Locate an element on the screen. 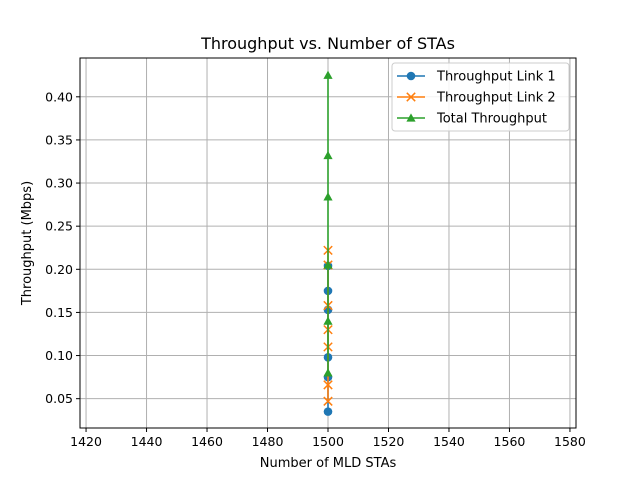 The width and height of the screenshot is (640, 480). y-tick-label: 0.15 is located at coordinates (59, 312).